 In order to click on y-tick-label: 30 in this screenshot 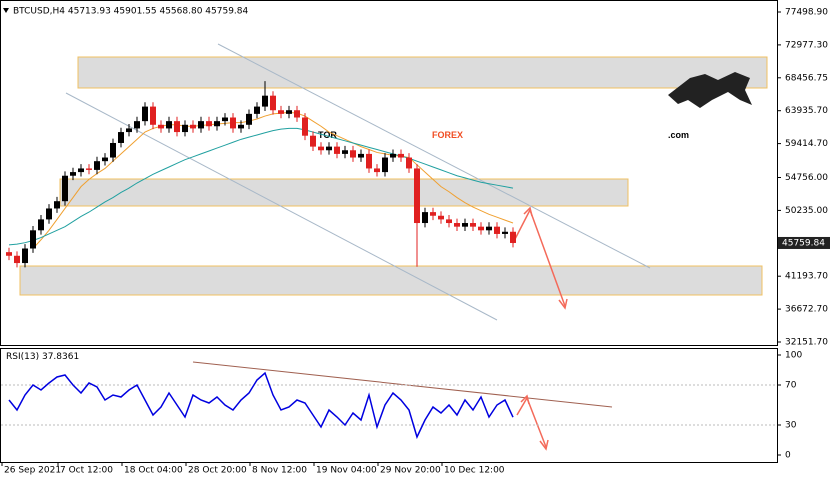, I will do `click(791, 426)`.